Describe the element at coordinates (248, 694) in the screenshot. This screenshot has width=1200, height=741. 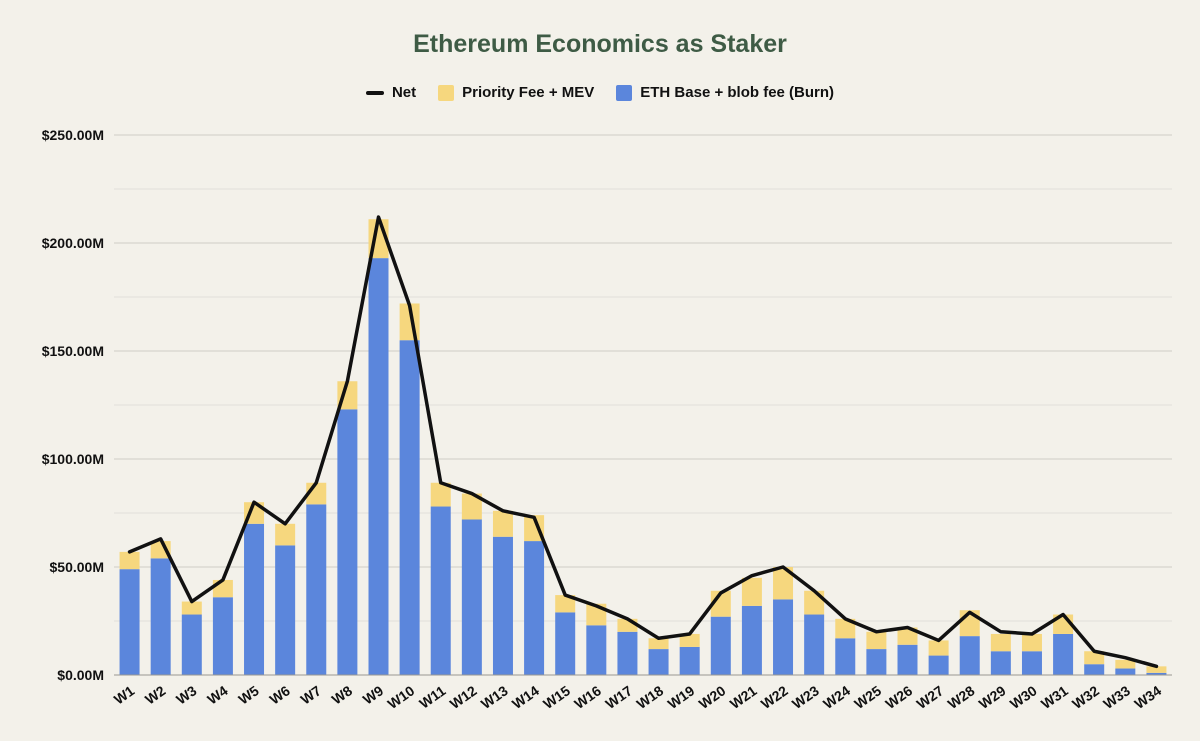
I see `x-tick-label: W5` at that location.